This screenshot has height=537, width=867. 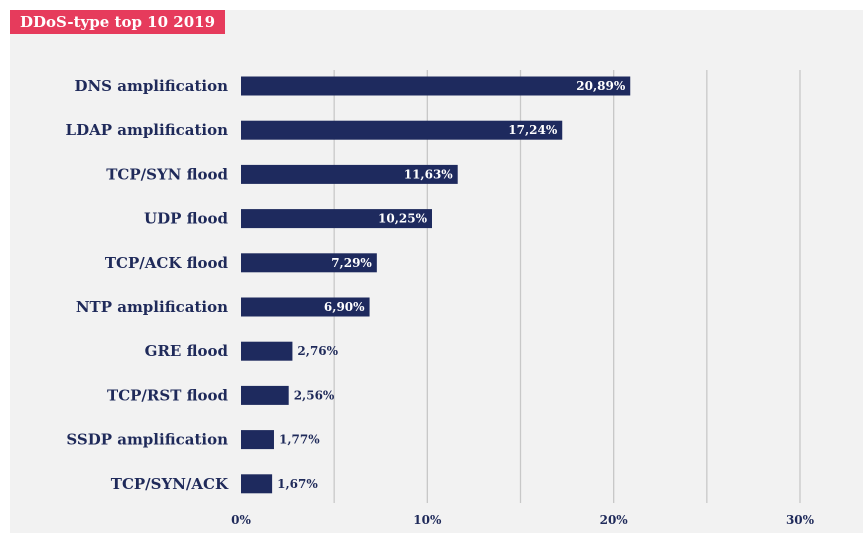 I want to click on data-label: 6,90%, so click(x=344, y=307).